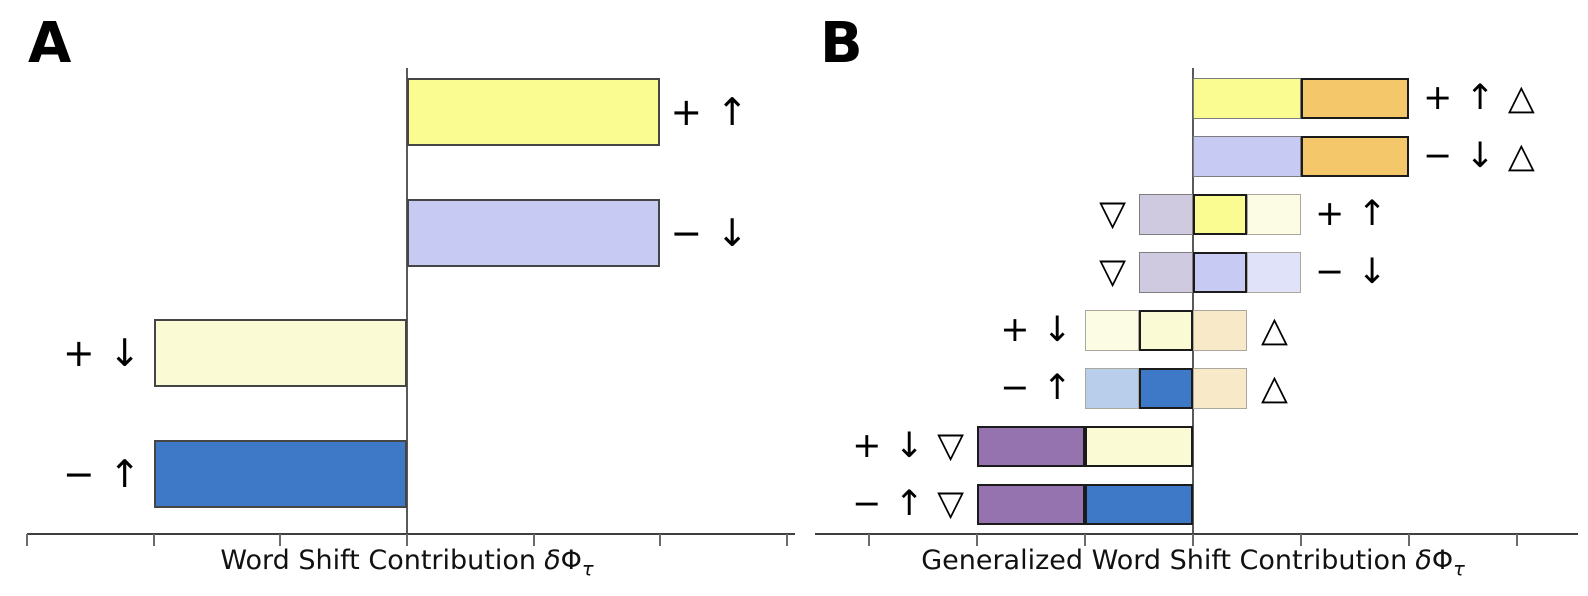  I want to click on bar-segment-pale_lavender, so click(1274, 272).